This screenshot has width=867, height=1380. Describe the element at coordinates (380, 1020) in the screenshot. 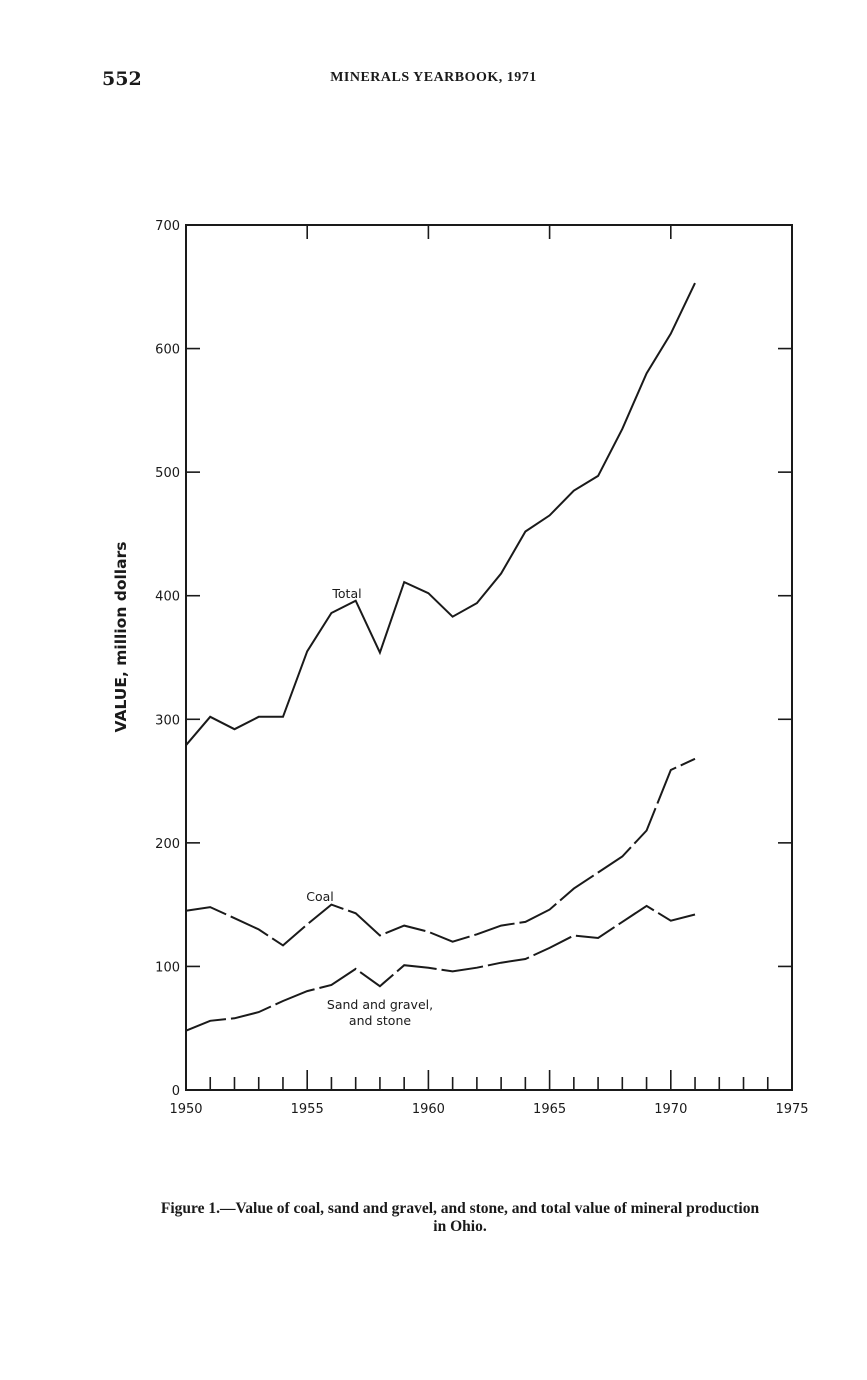

I see `series-label-2: and stone` at that location.